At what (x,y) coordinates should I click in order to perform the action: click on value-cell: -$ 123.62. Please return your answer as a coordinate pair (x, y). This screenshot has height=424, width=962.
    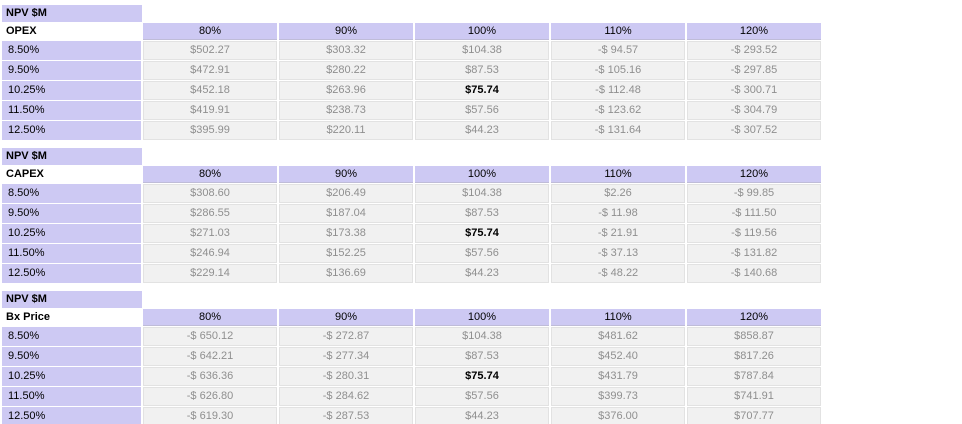
    Looking at the image, I should click on (618, 110).